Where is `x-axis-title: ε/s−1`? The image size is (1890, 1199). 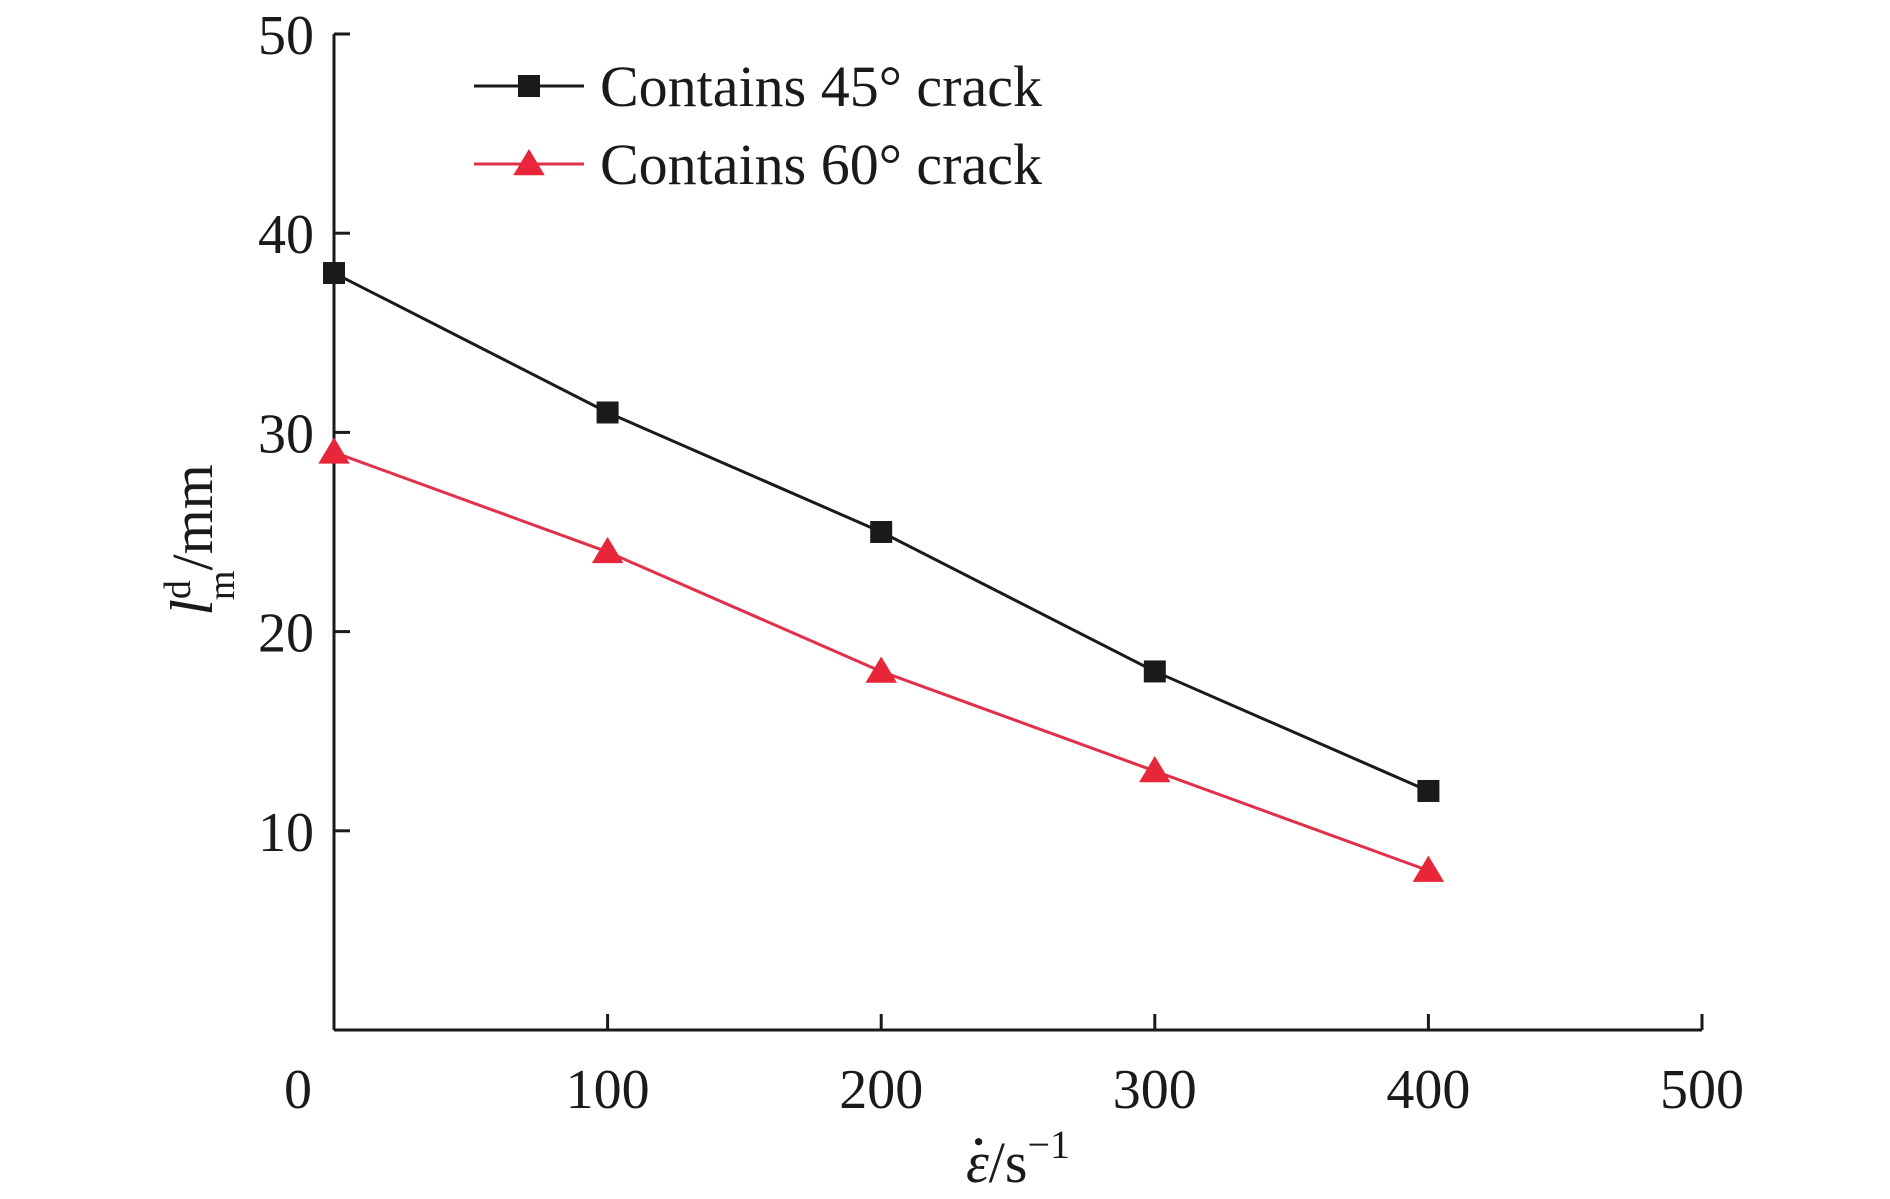 x-axis-title: ε/s−1 is located at coordinates (1018, 1158).